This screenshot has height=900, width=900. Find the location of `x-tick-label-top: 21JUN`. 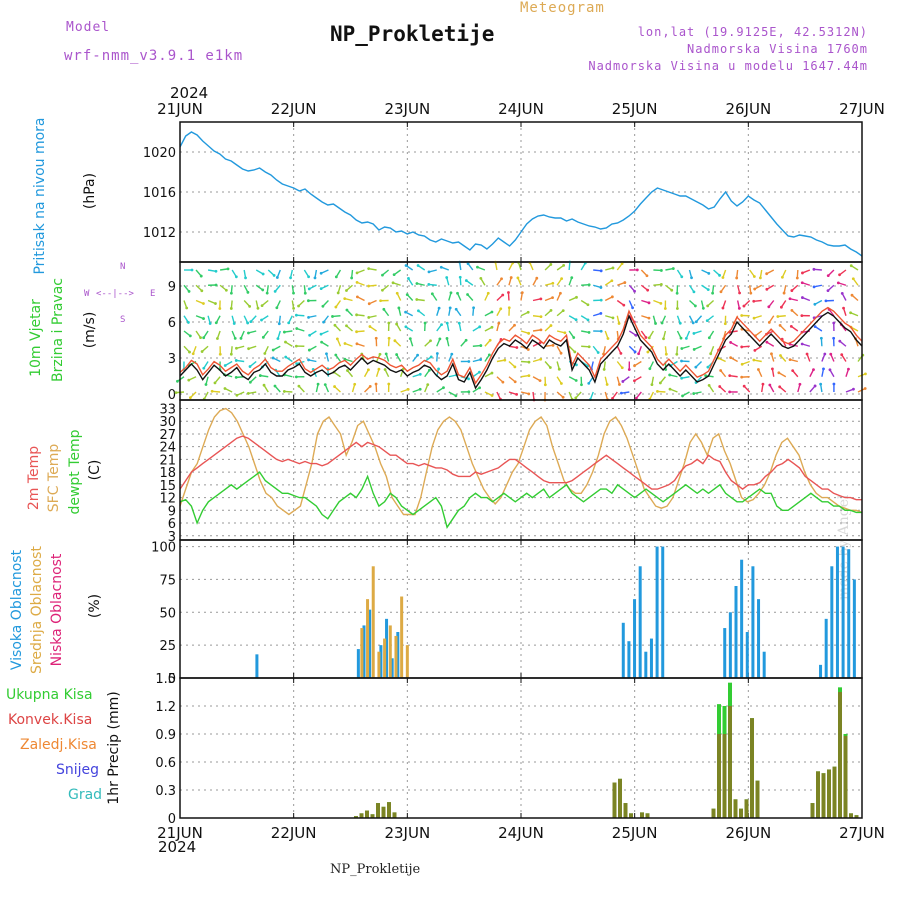

x-tick-label-top: 21JUN is located at coordinates (180, 109).